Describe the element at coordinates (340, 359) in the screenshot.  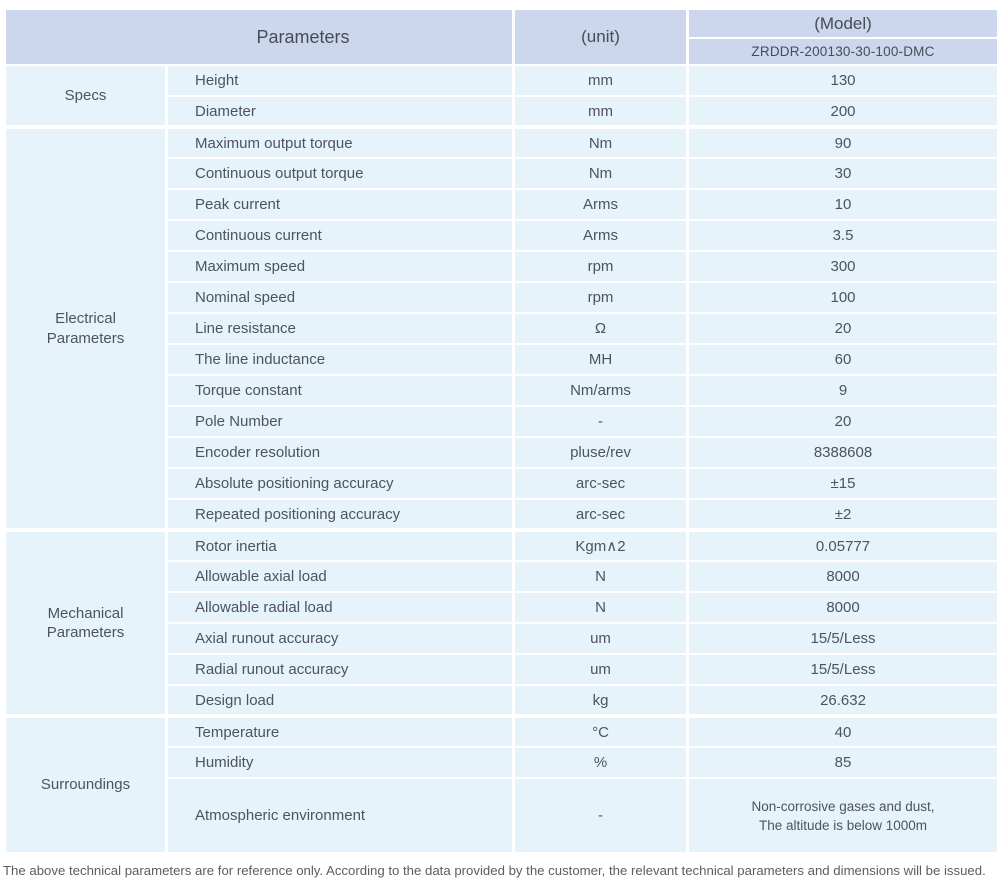
I see `param-name: The line inductance` at that location.